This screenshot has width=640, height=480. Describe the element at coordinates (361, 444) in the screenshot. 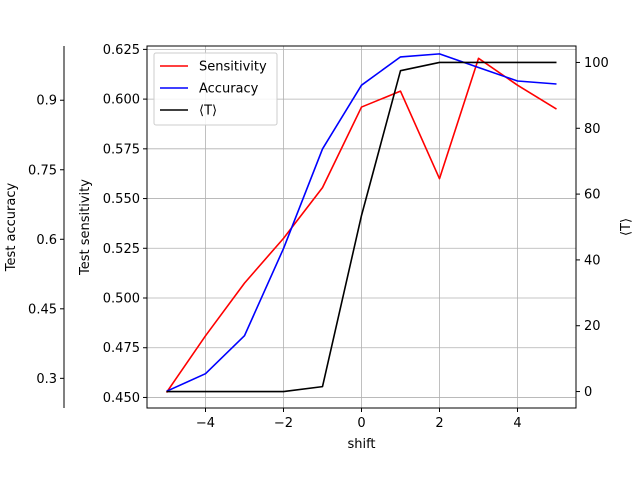

I see `x-axis-label: shift` at that location.